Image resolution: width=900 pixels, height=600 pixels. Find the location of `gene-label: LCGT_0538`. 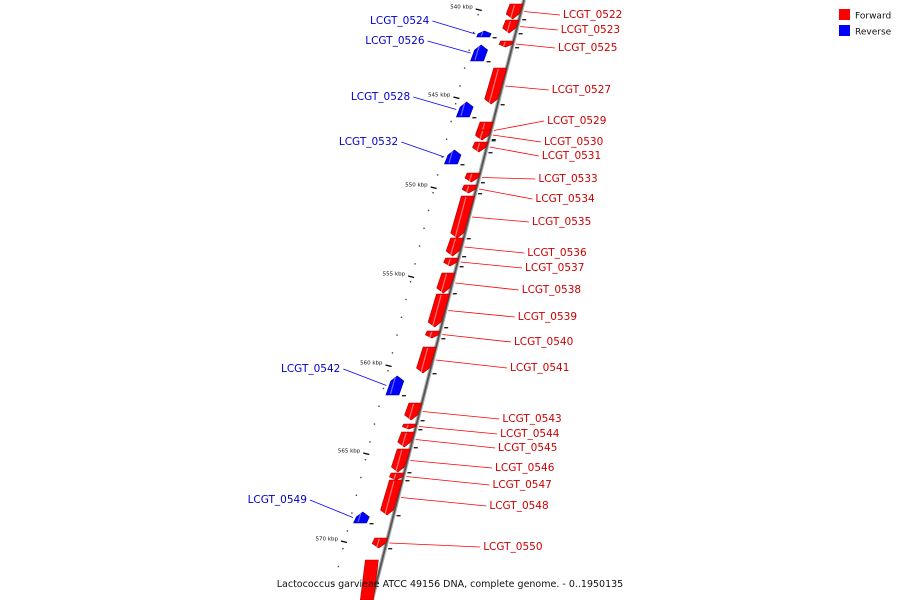

gene-label: LCGT_0538 is located at coordinates (551, 290).